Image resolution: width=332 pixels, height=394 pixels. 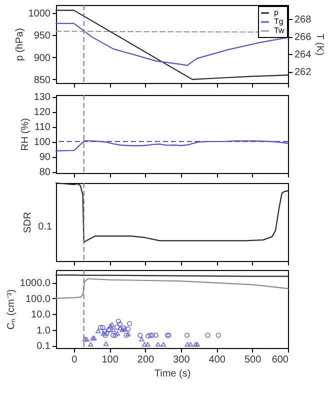 What do you see at coordinates (42, 80) in the screenshot?
I see `y-tick-label: 850` at bounding box center [42, 80].